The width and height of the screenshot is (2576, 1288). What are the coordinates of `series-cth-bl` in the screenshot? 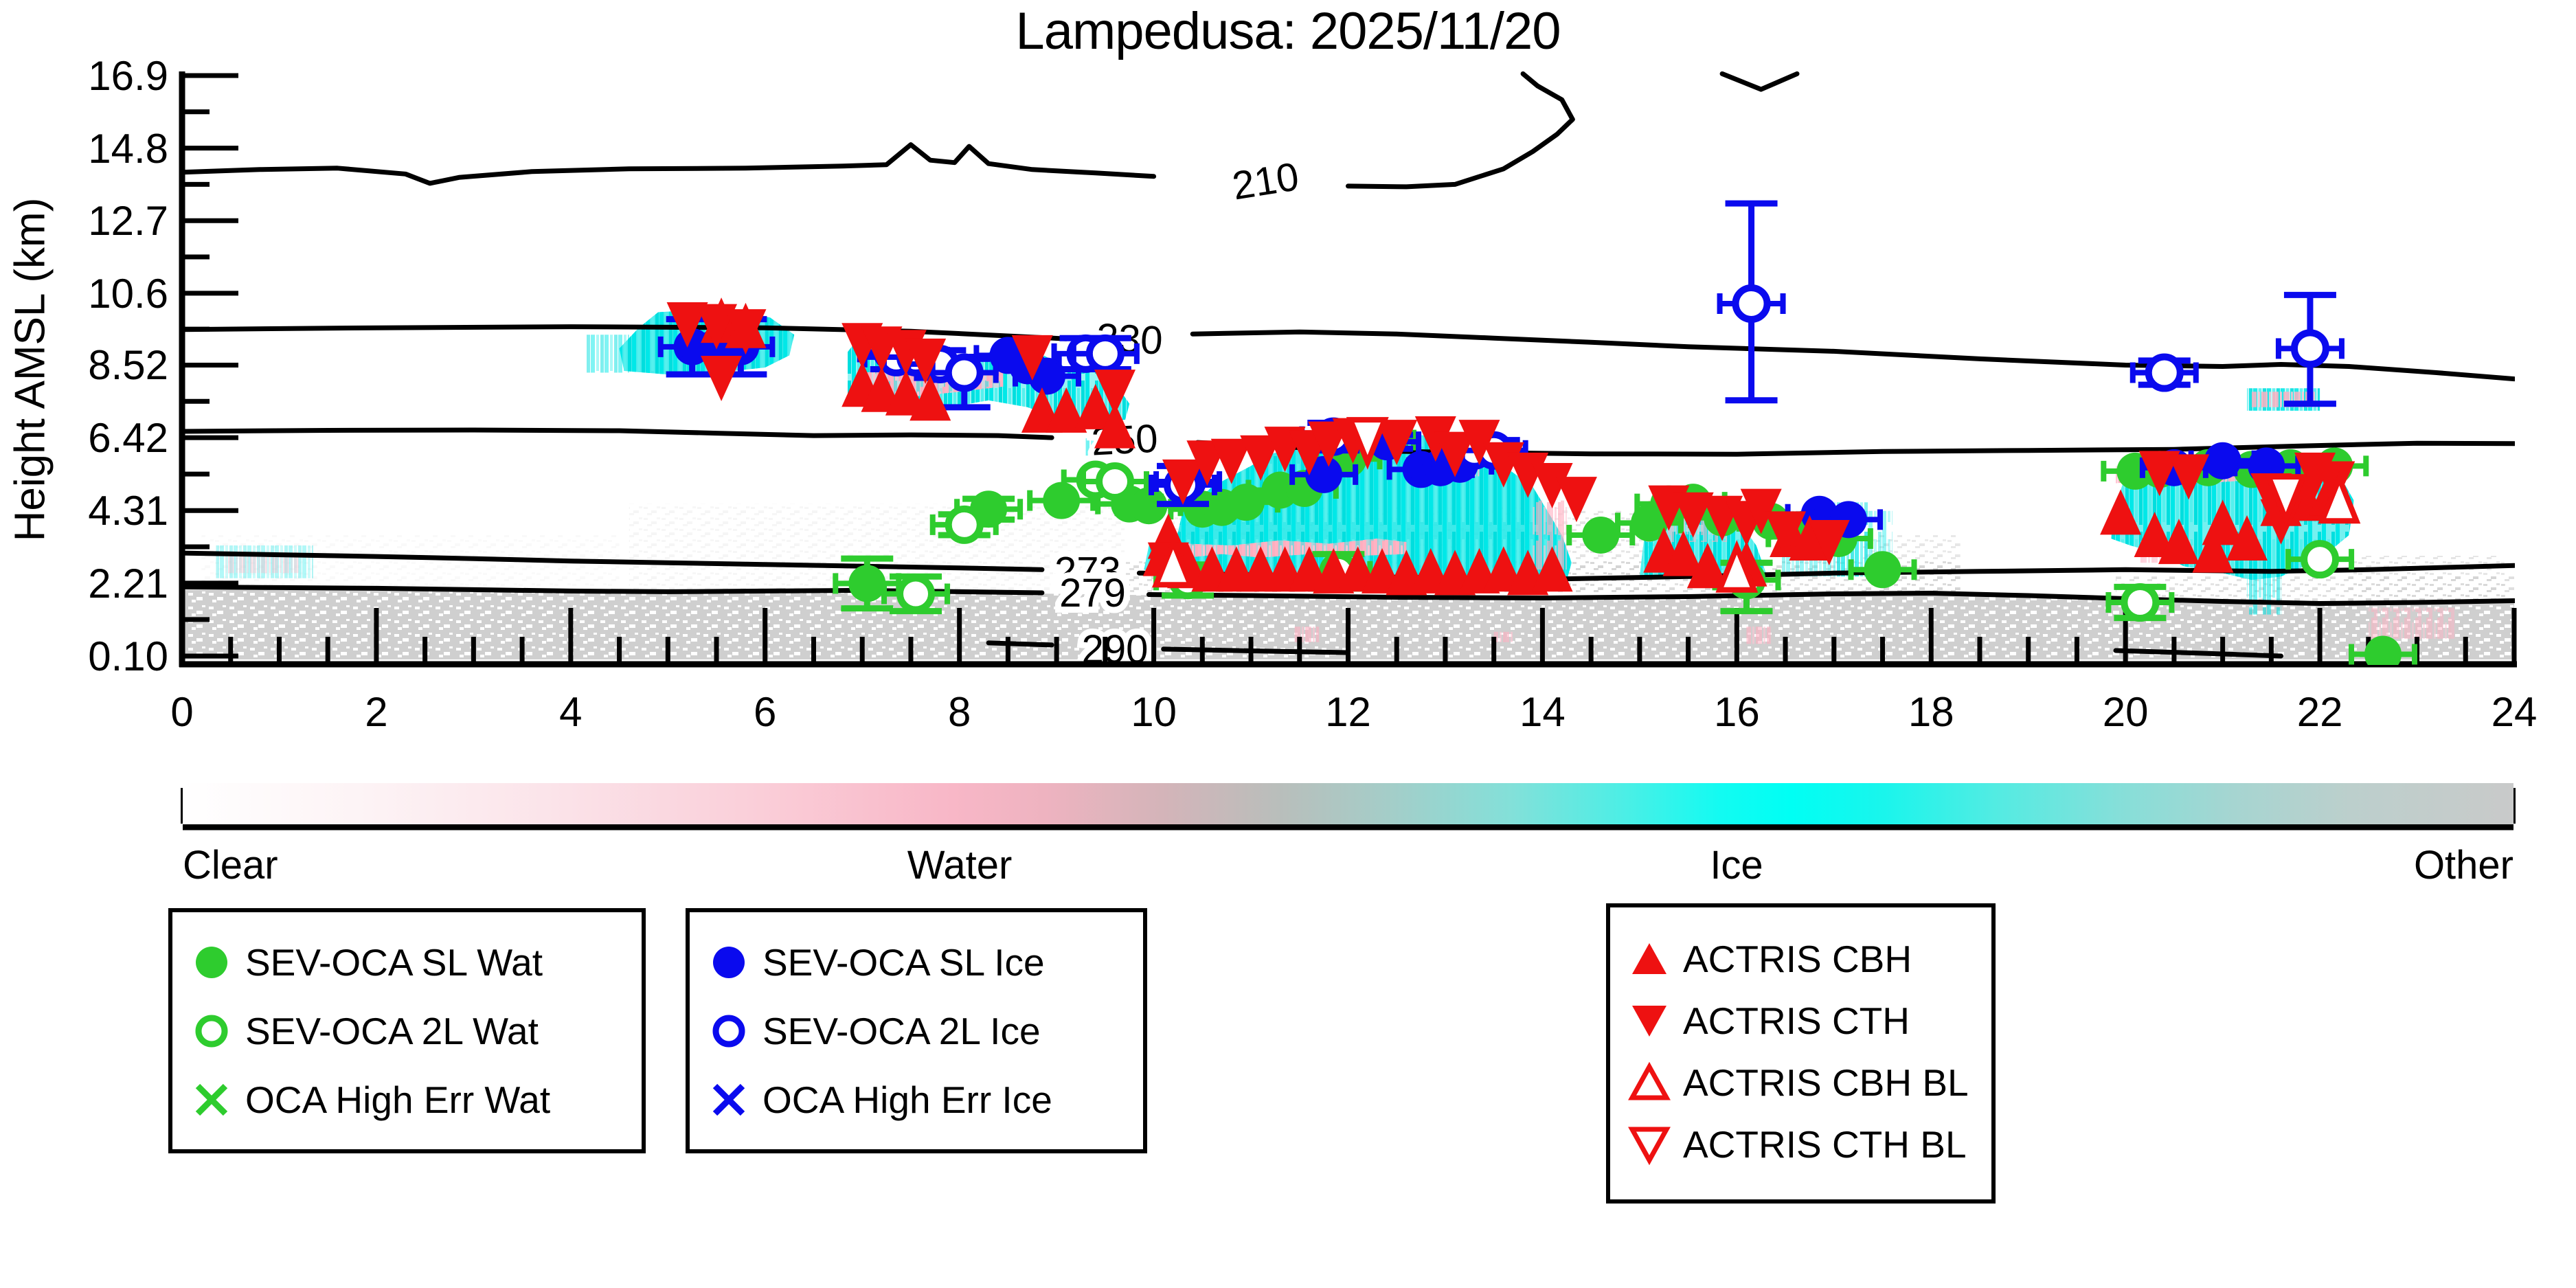 It's located at (1826, 472).